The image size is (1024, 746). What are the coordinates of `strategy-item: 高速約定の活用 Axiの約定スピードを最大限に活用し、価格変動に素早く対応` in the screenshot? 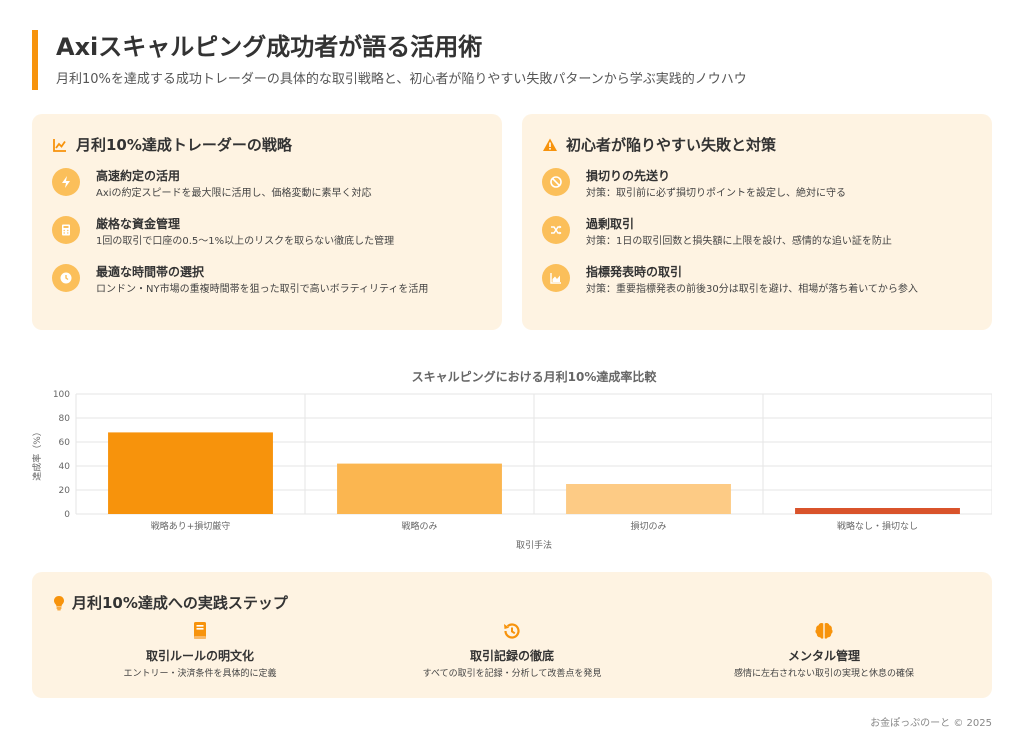 It's located at (212, 184).